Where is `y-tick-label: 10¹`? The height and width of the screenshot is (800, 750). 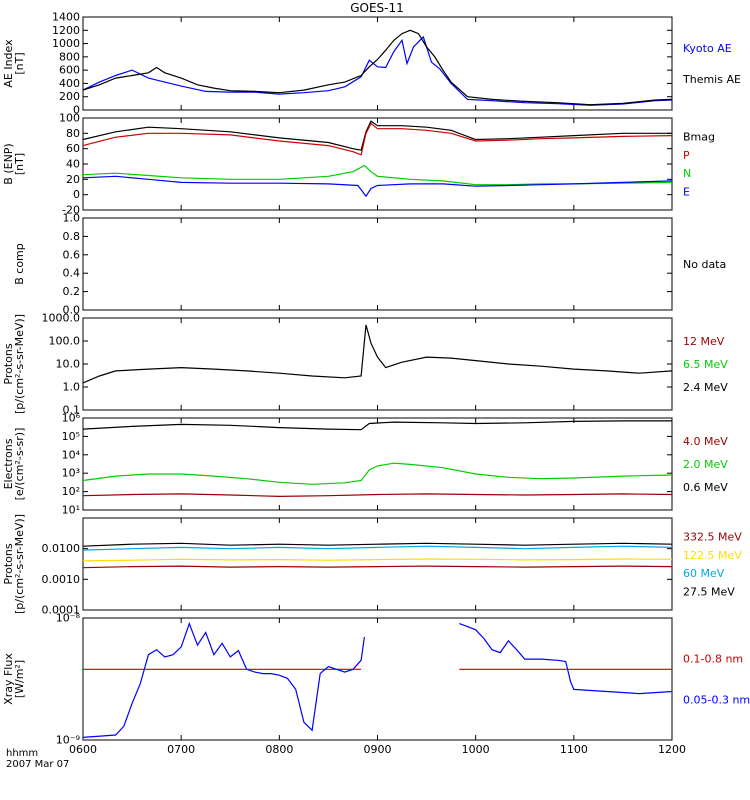 y-tick-label: 10¹ is located at coordinates (71, 510).